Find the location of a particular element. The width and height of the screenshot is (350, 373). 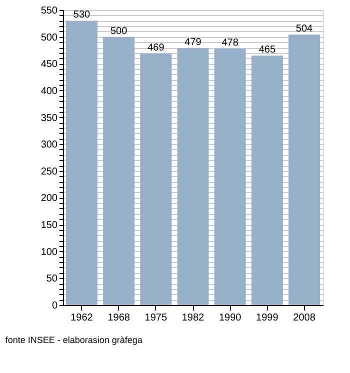

y-tick-label: 300 is located at coordinates (49, 145).